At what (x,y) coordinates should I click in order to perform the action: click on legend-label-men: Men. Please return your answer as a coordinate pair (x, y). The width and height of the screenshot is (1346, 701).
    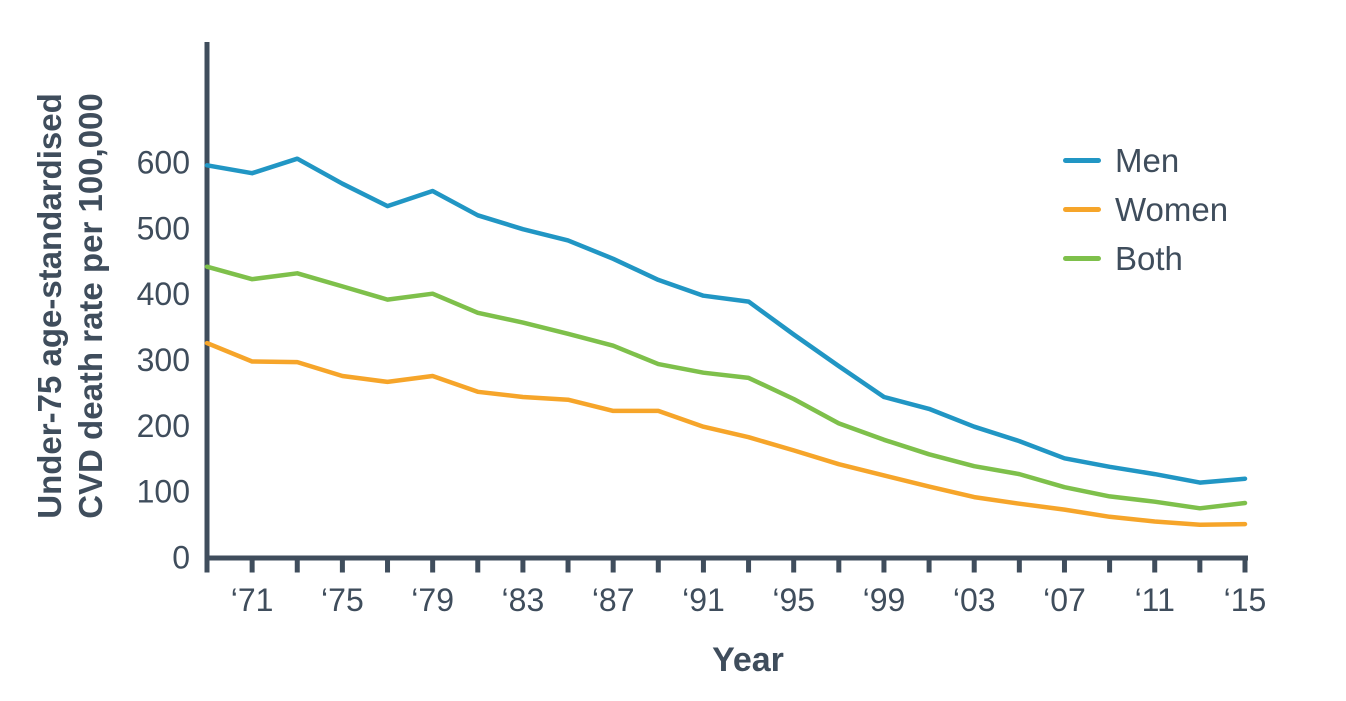
    Looking at the image, I should click on (1147, 160).